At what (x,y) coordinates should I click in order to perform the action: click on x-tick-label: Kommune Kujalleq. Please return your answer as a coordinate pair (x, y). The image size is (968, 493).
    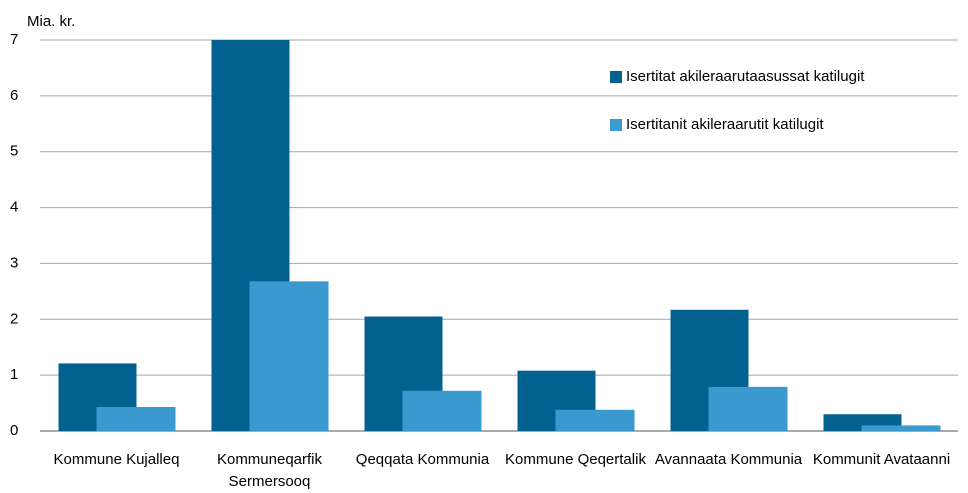
    Looking at the image, I should click on (116, 459).